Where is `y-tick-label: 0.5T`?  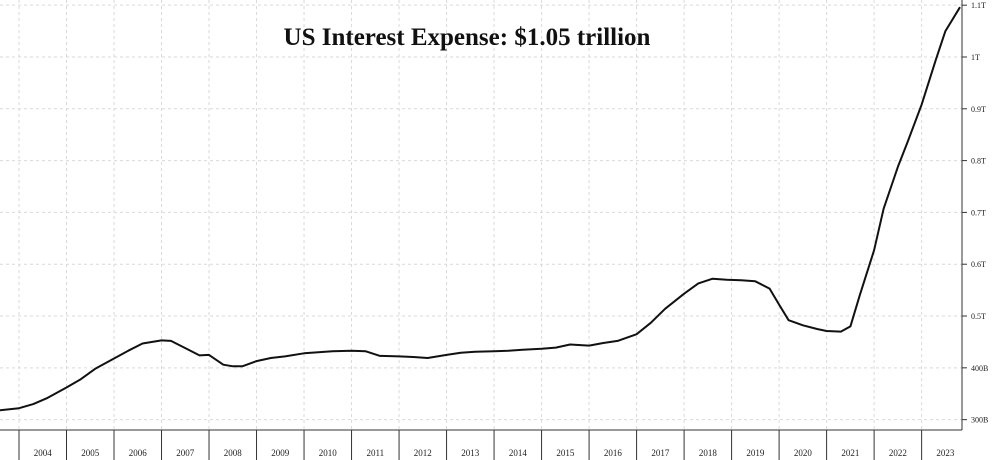 y-tick-label: 0.5T is located at coordinates (978, 316).